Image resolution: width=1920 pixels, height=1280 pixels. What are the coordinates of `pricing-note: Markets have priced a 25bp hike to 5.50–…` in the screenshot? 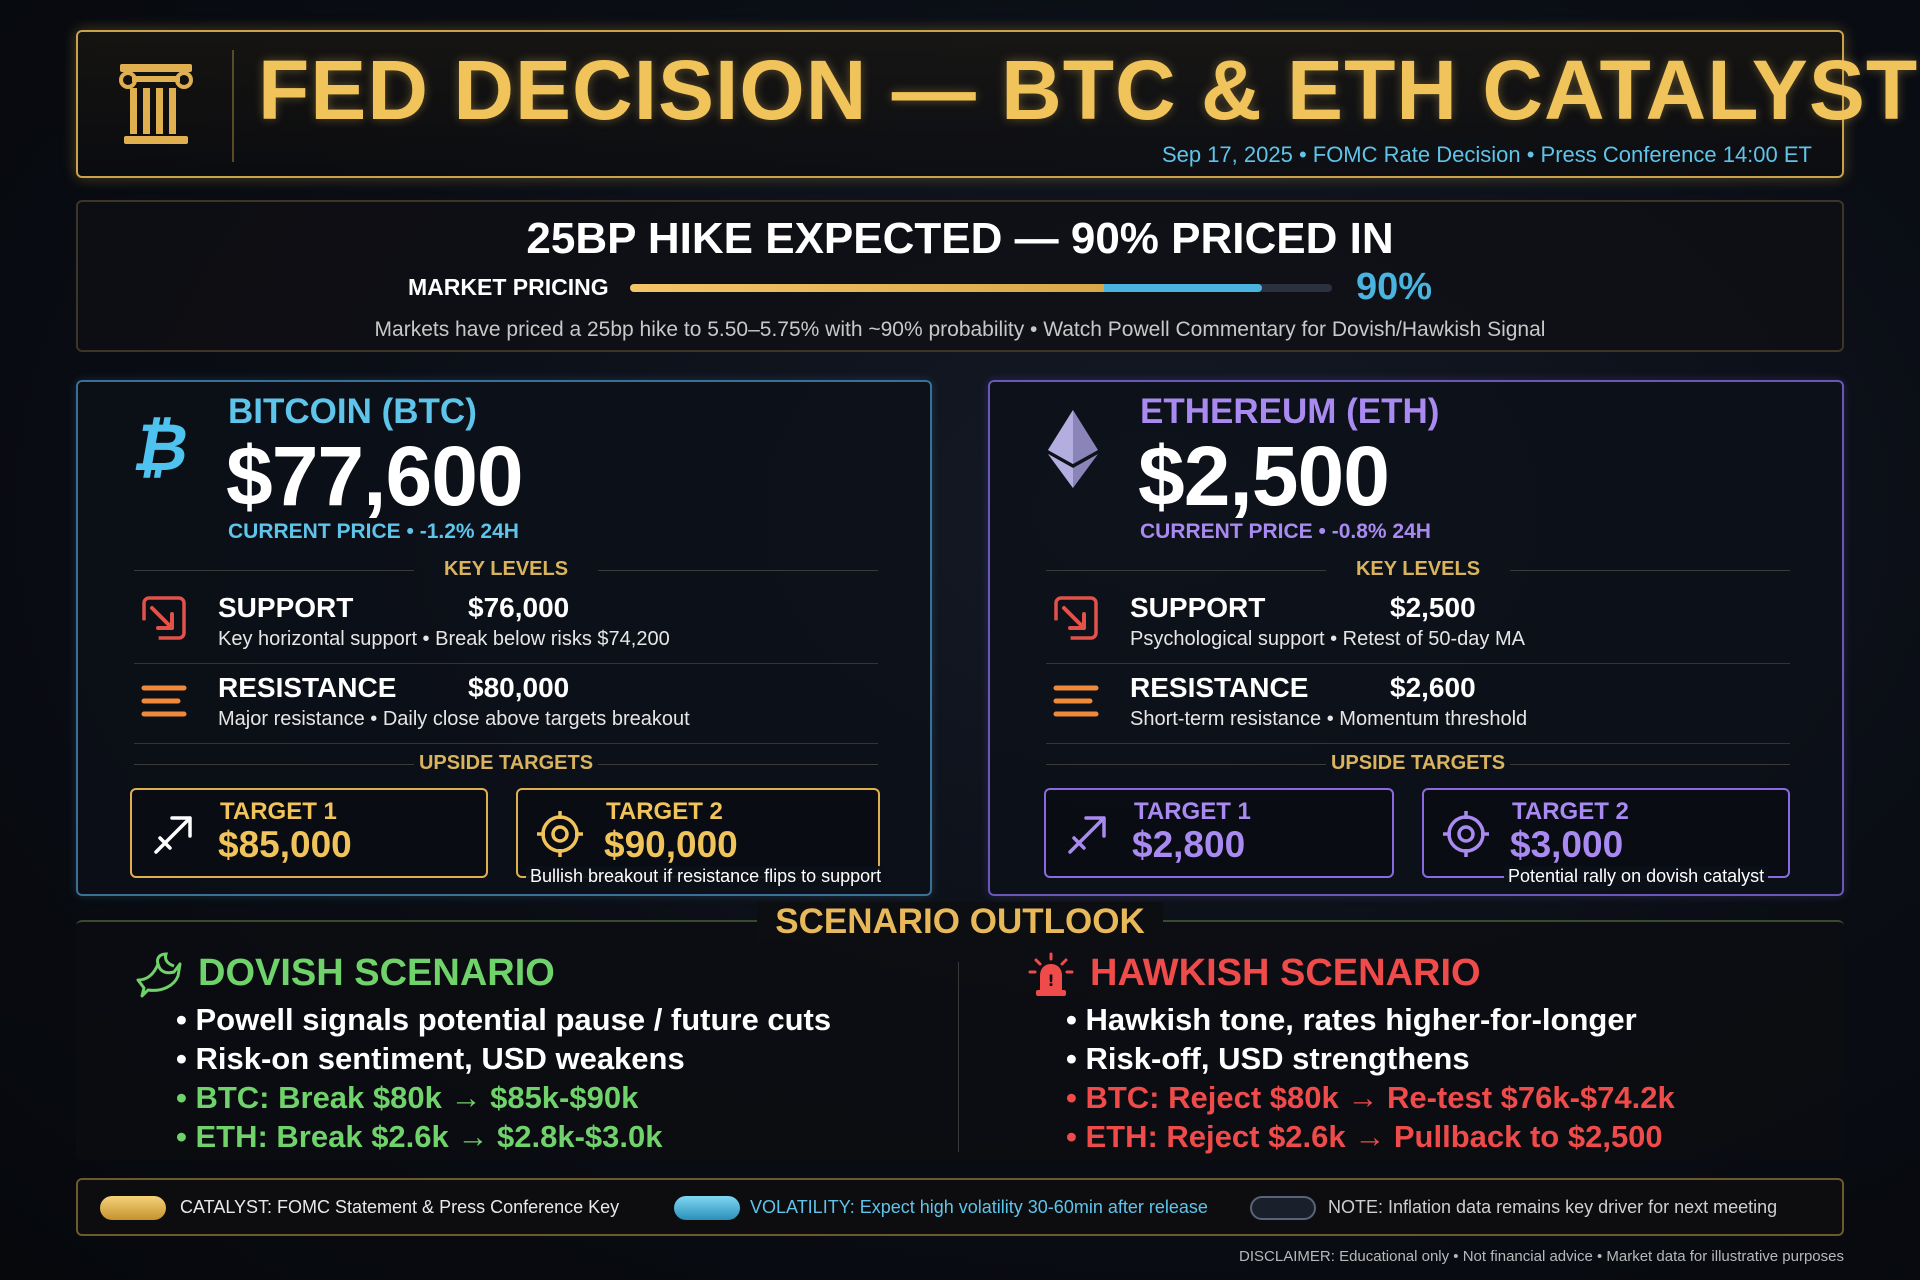 It's located at (960, 329).